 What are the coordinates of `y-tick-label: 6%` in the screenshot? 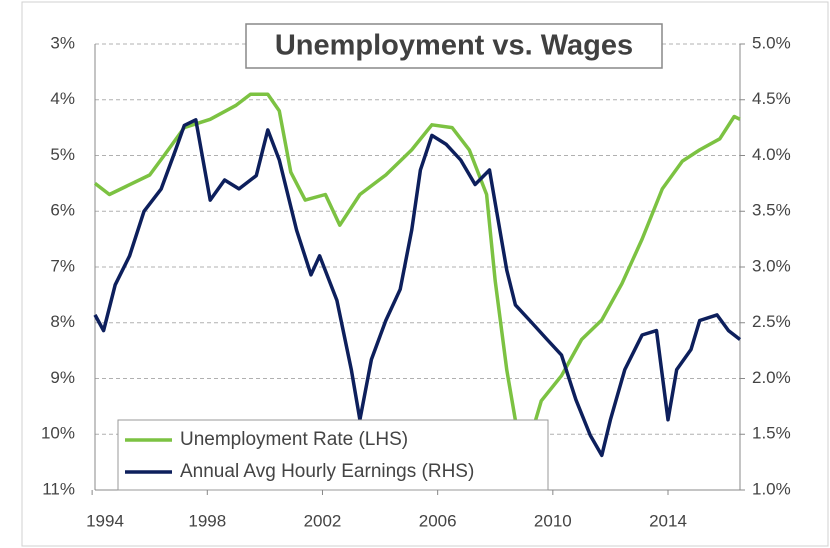 It's located at (62, 210).